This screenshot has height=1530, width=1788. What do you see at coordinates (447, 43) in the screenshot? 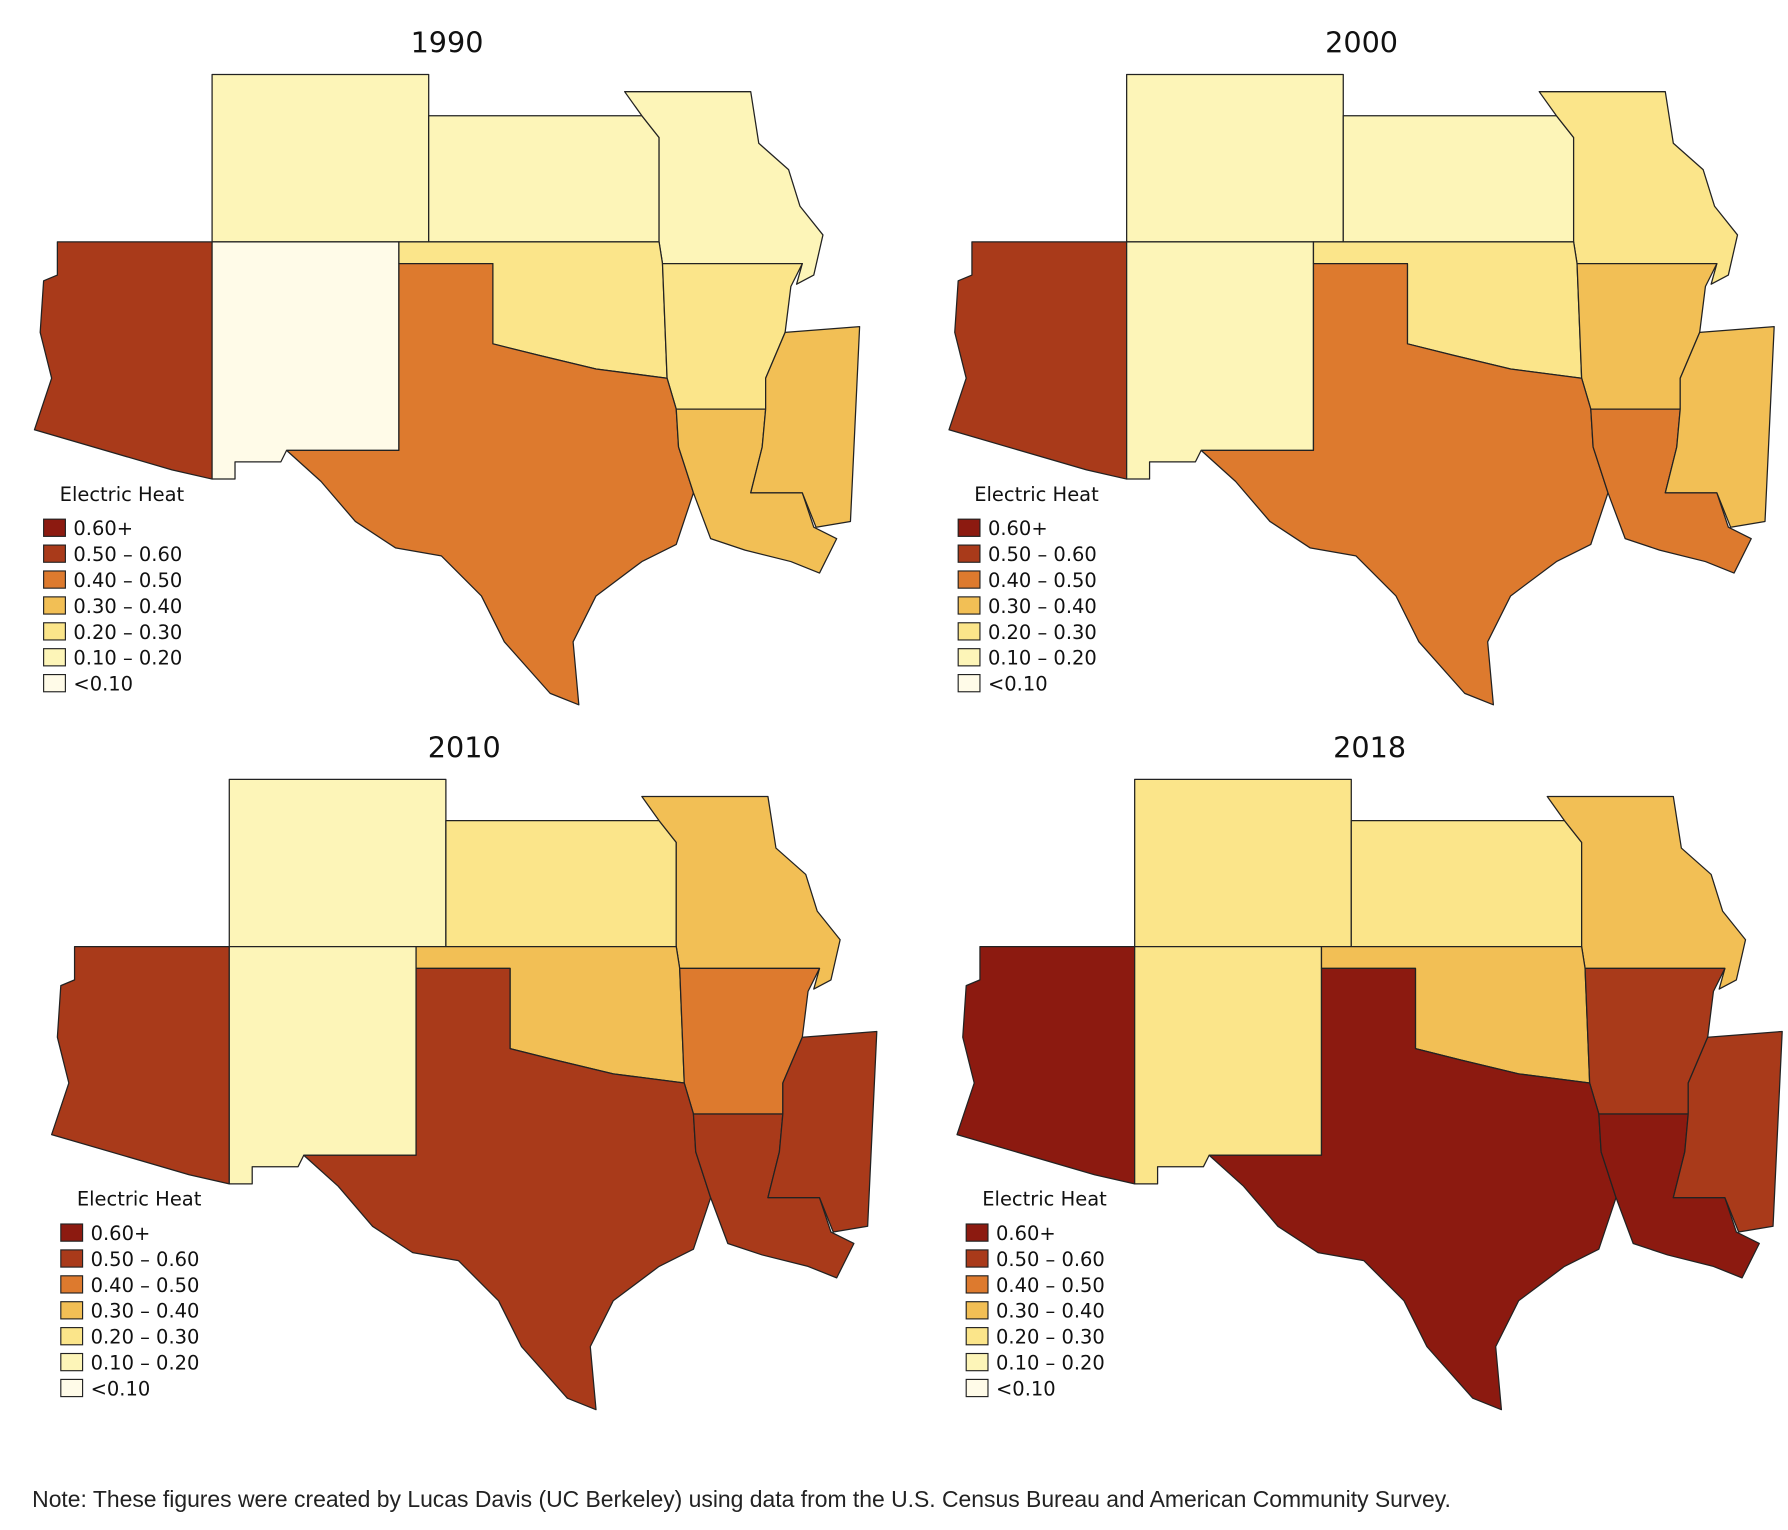
I see `map-title: 1990` at bounding box center [447, 43].